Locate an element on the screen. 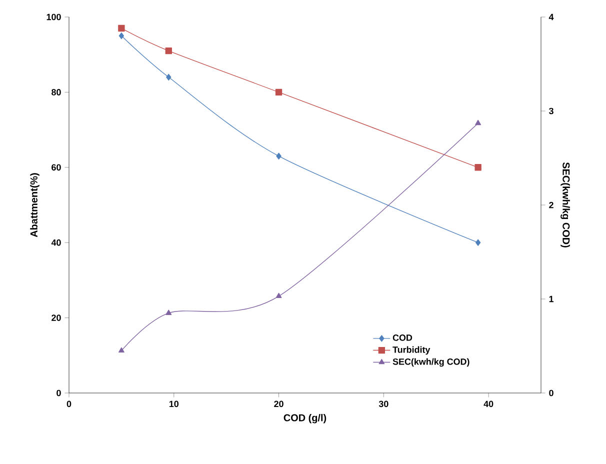 Image resolution: width=606 pixels, height=464 pixels. y2-tick-label: 3 is located at coordinates (551, 111).